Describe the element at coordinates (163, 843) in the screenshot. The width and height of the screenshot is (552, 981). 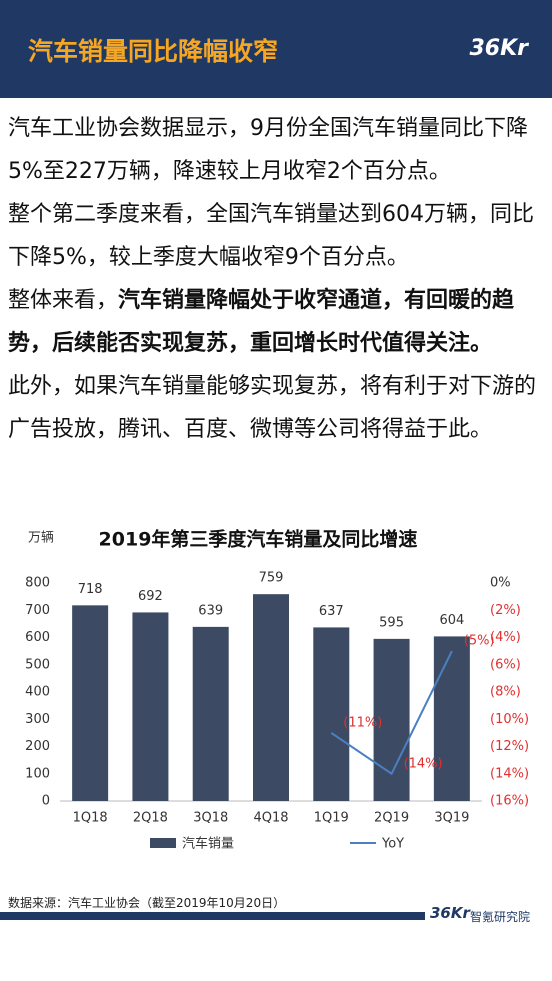
I see `legend-swatch` at that location.